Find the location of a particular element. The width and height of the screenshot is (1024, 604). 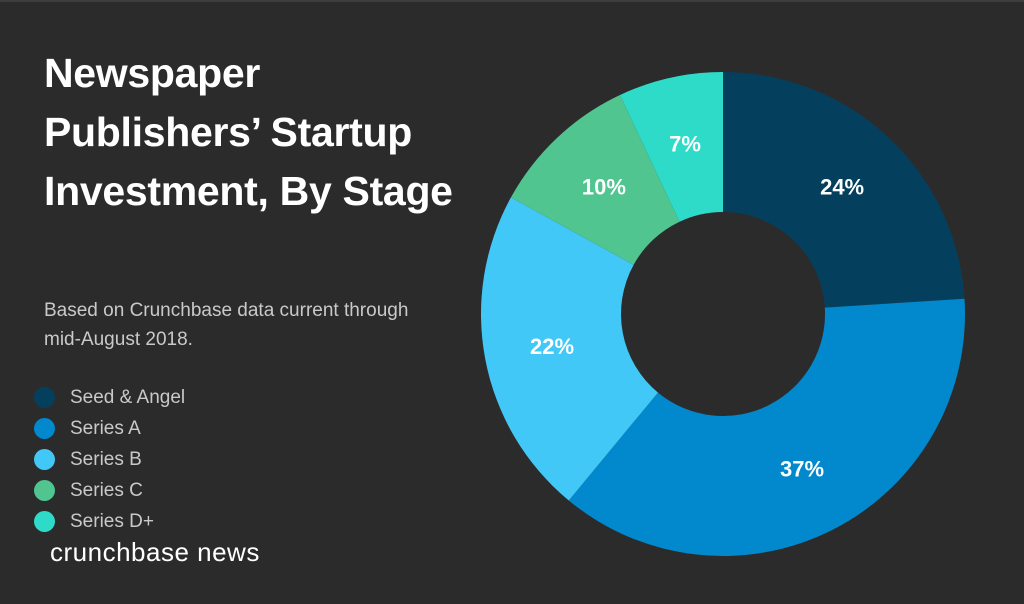

slice-value-label: 37% is located at coordinates (802, 469).